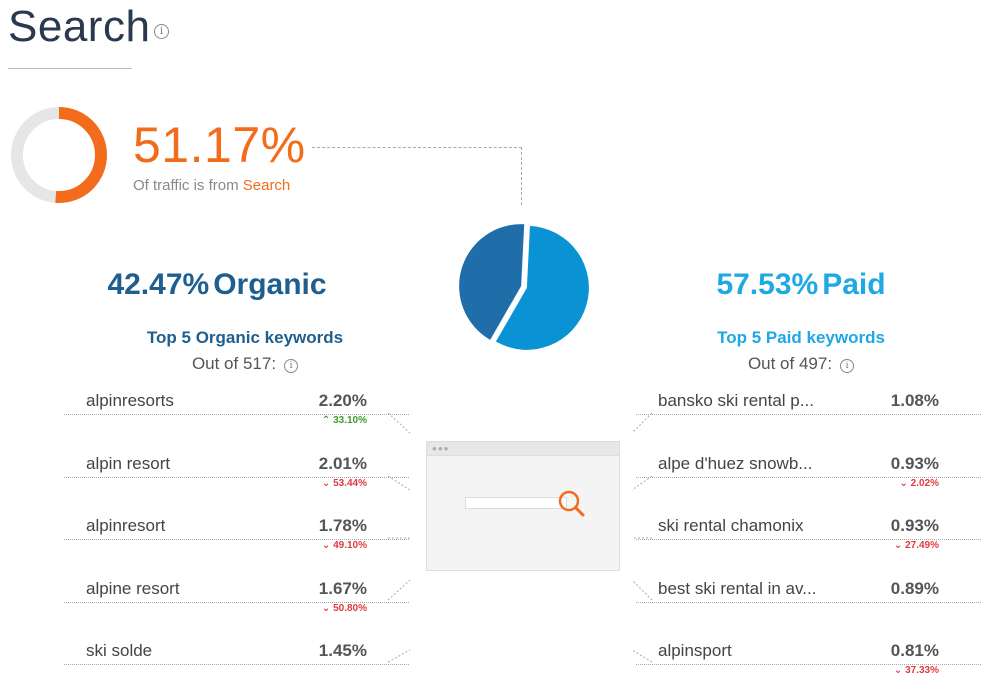 The width and height of the screenshot is (991, 695). I want to click on keyword-name: alpinsport, so click(695, 650).